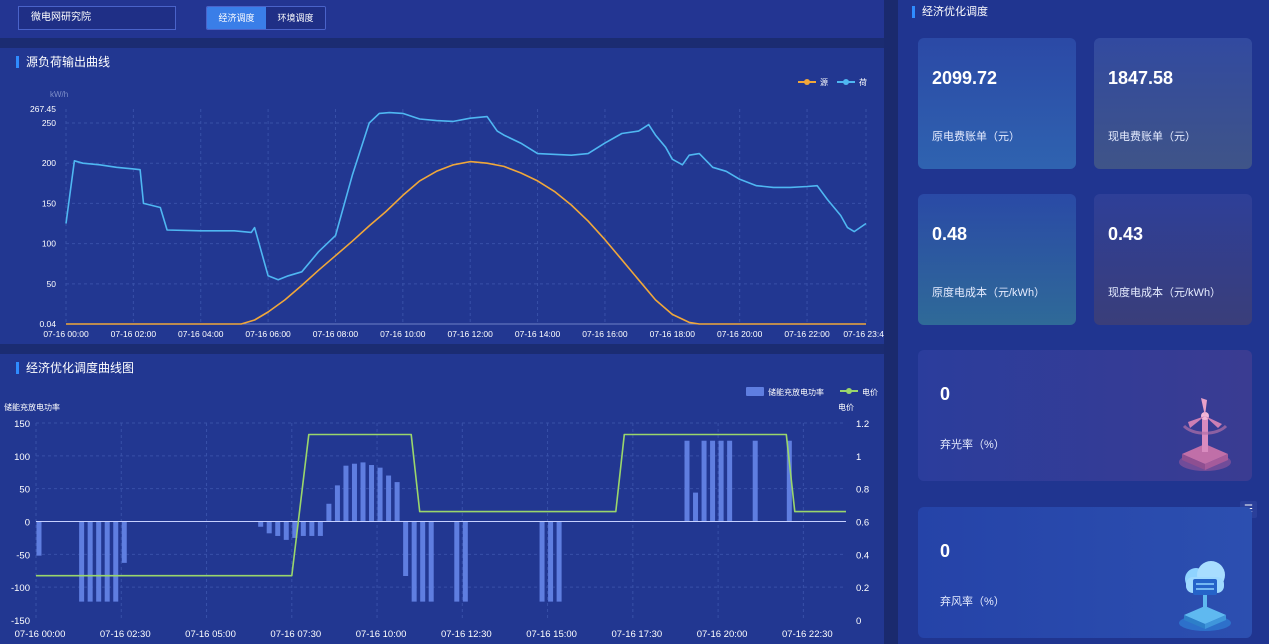 The image size is (1269, 644). What do you see at coordinates (807, 634) in the screenshot?
I see `x-tick-label: 07-16 22:30` at bounding box center [807, 634].